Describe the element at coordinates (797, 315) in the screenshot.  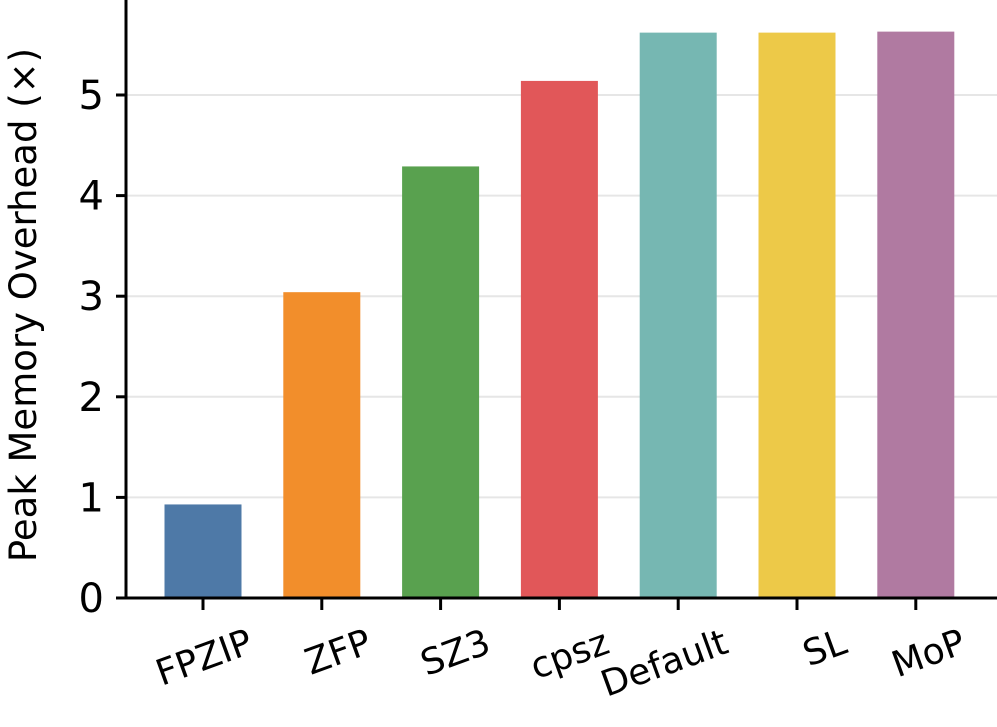
I see `bar-sl` at that location.